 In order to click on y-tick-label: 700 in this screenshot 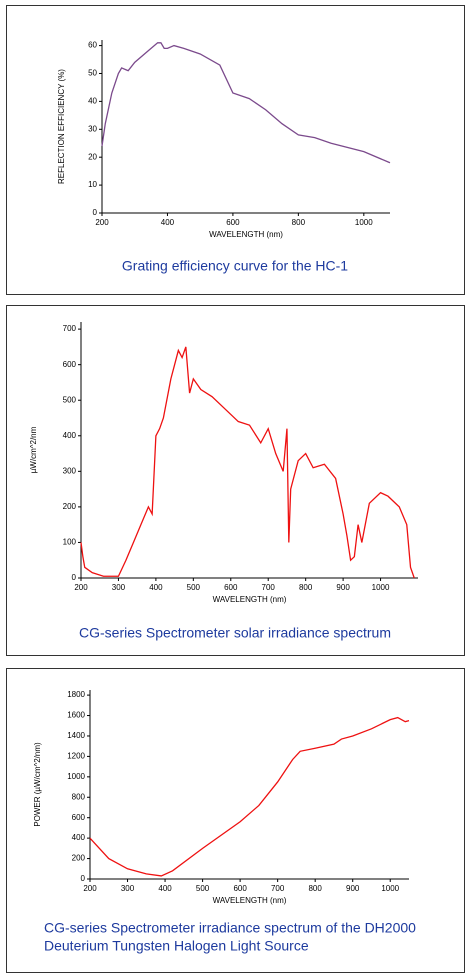, I will do `click(70, 328)`.